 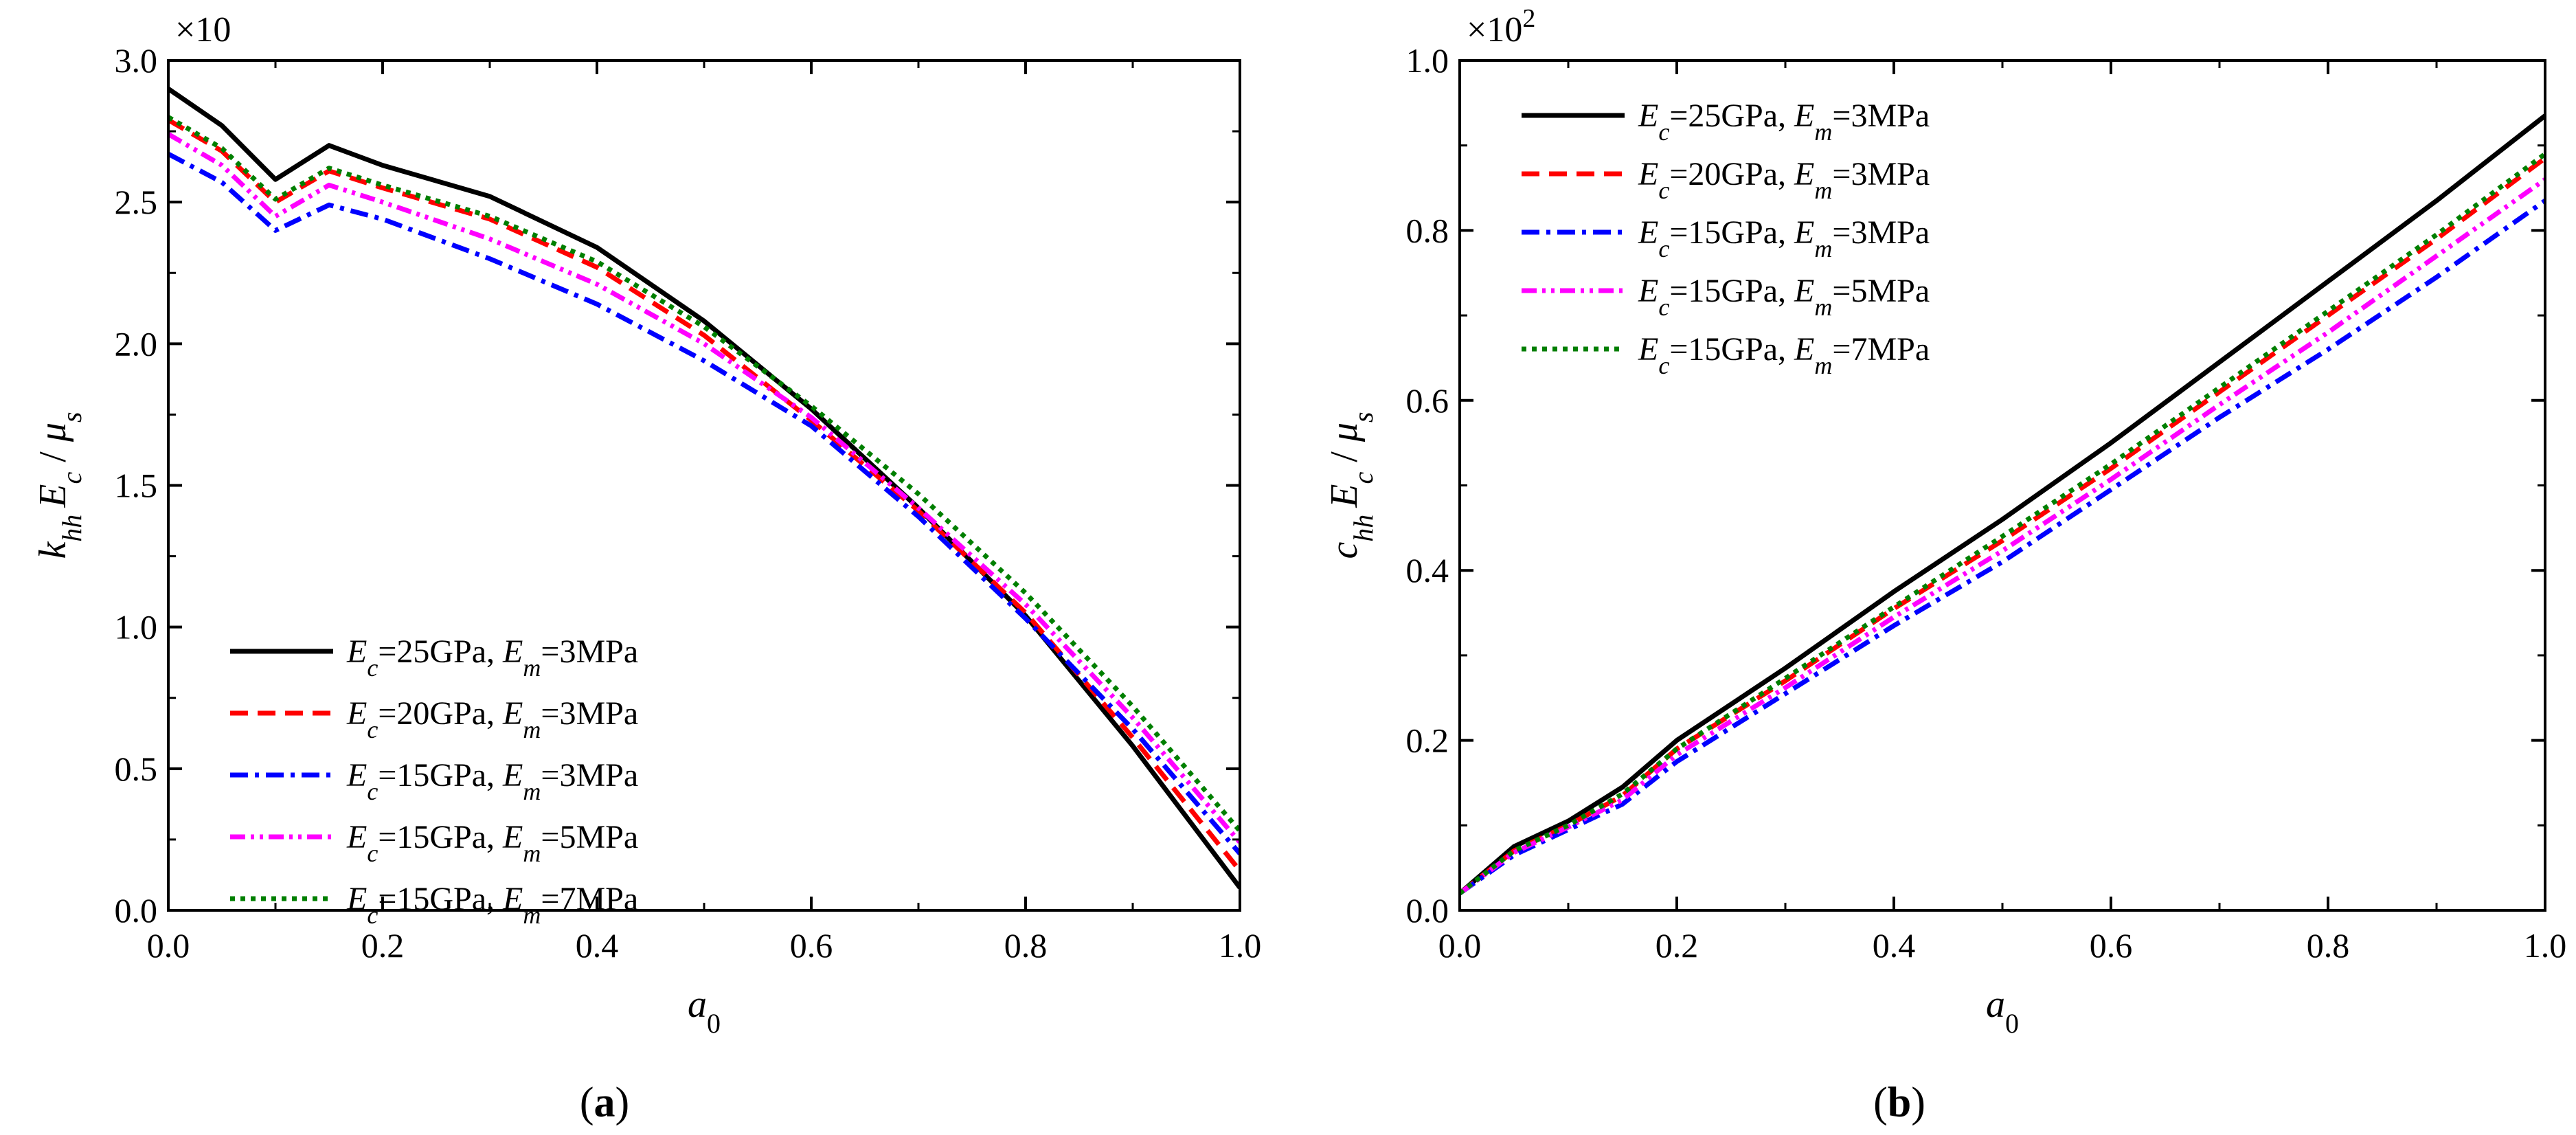 What do you see at coordinates (1344, 496) in the screenshot?
I see `y-label-b: E` at bounding box center [1344, 496].